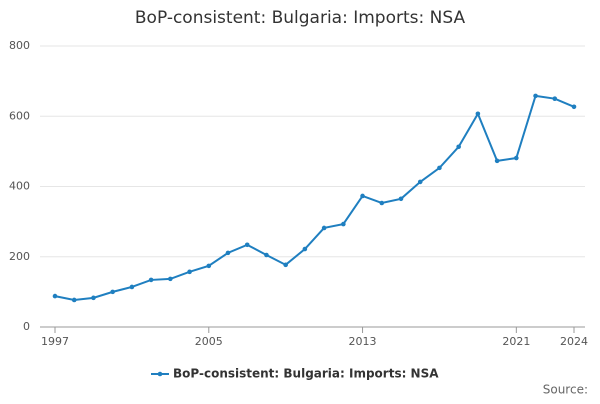  I want to click on x-tick-label: 1997, so click(55, 341).